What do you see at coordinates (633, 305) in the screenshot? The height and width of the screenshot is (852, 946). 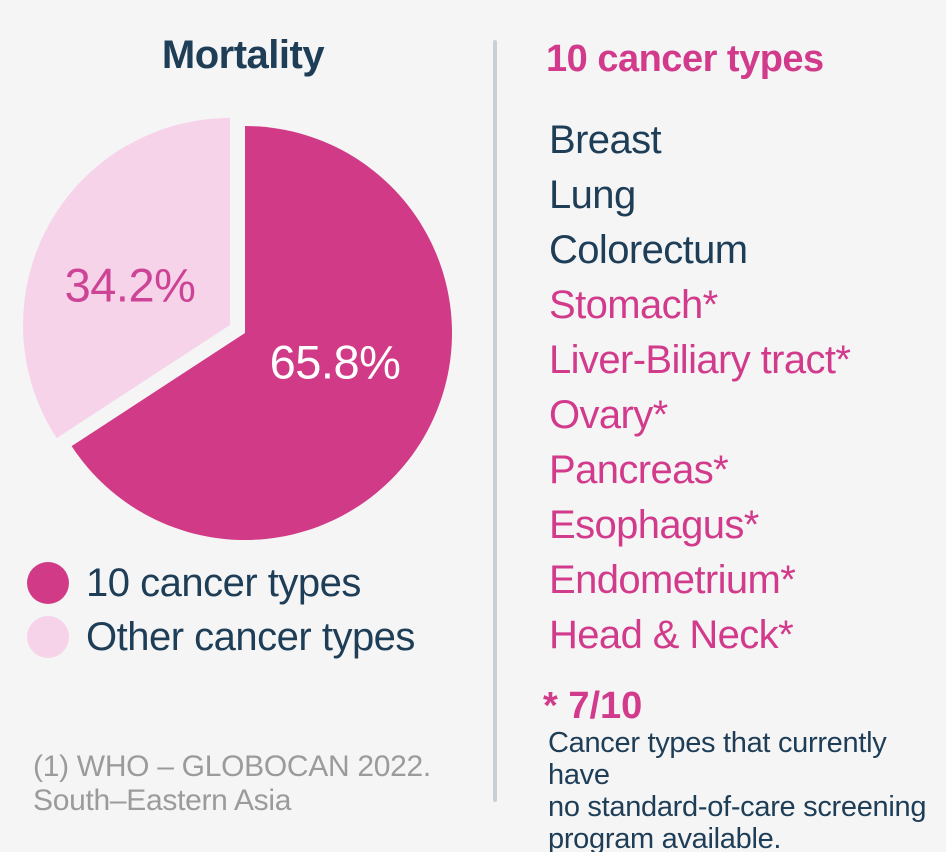 I see `cancer-type-item: Stomach*` at bounding box center [633, 305].